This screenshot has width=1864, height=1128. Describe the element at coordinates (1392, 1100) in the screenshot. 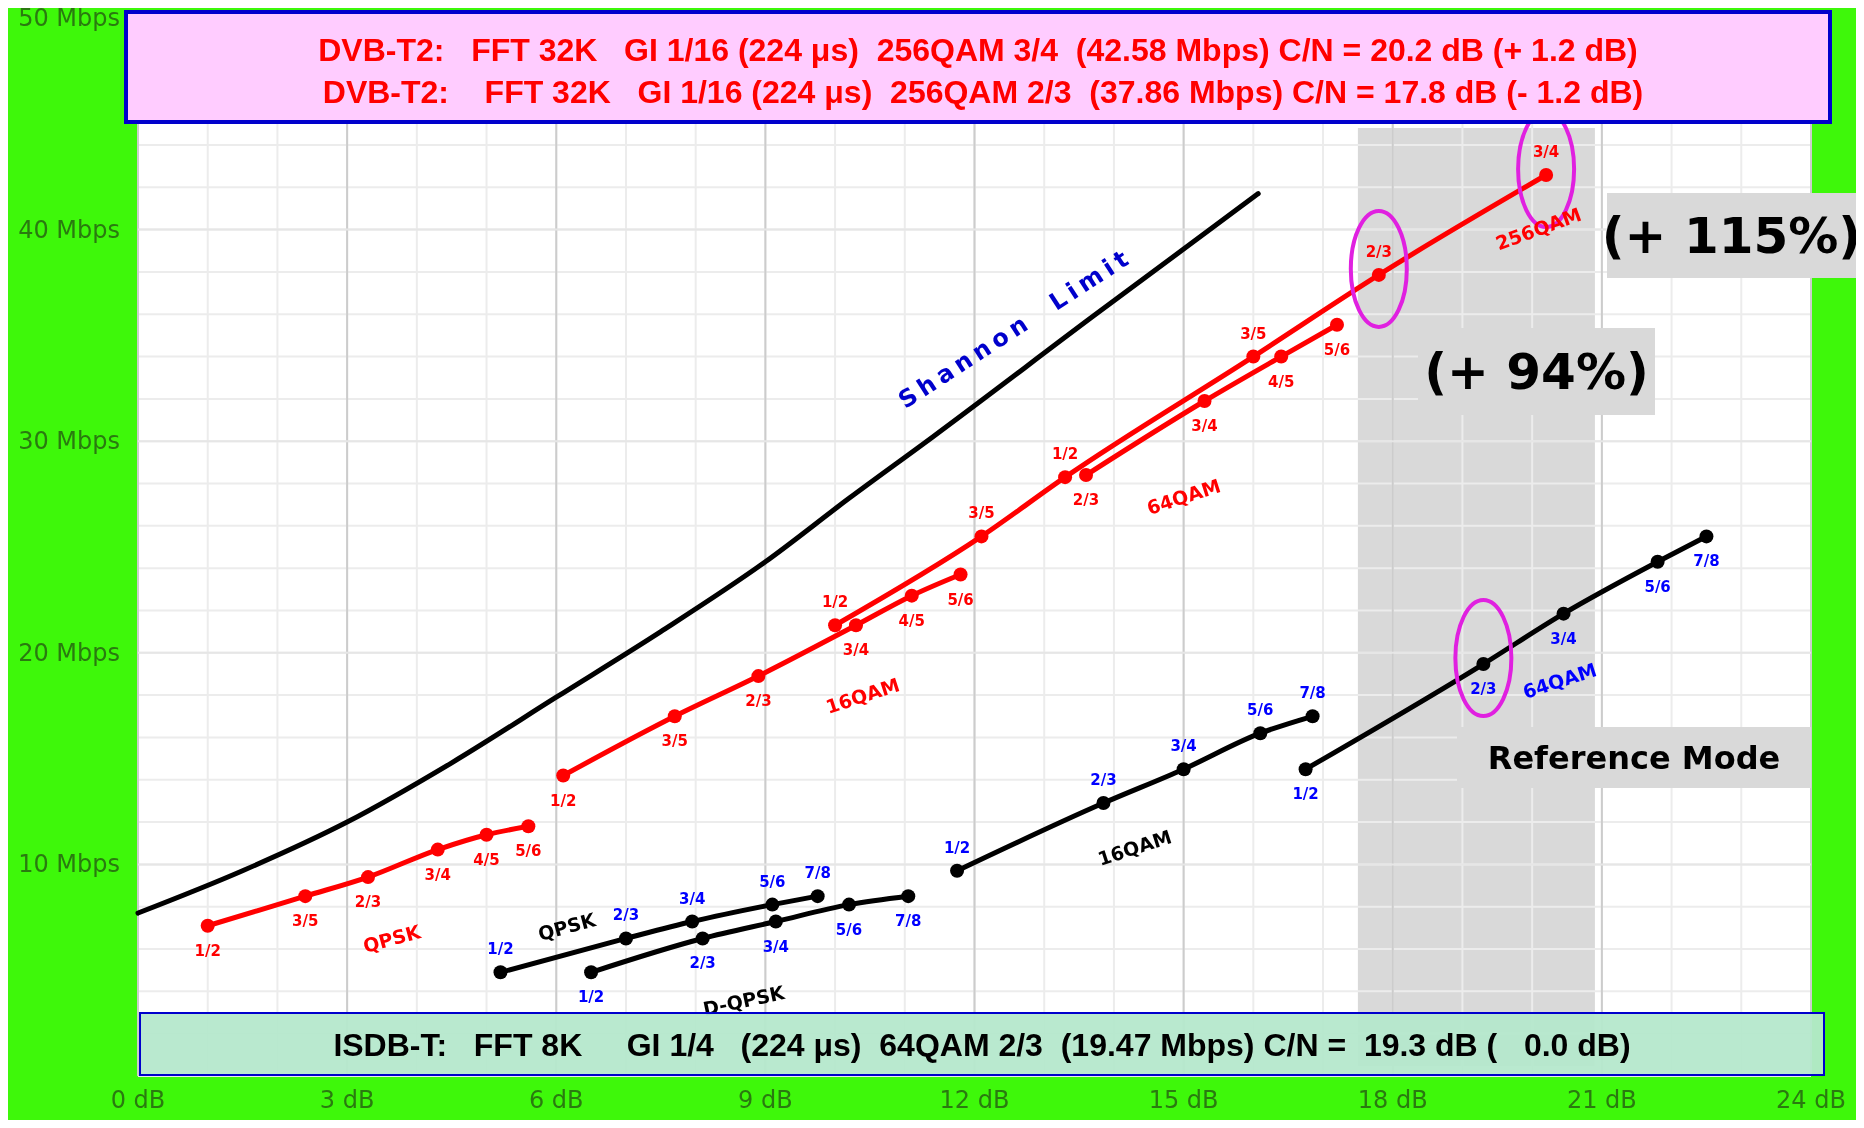

I see `x-tick-label: 18 dB` at that location.